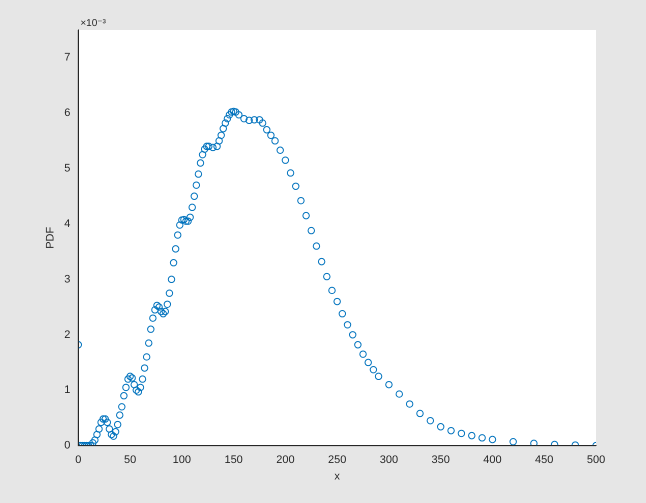 This screenshot has height=503, width=646. I want to click on y-tick-label: 2, so click(67, 334).